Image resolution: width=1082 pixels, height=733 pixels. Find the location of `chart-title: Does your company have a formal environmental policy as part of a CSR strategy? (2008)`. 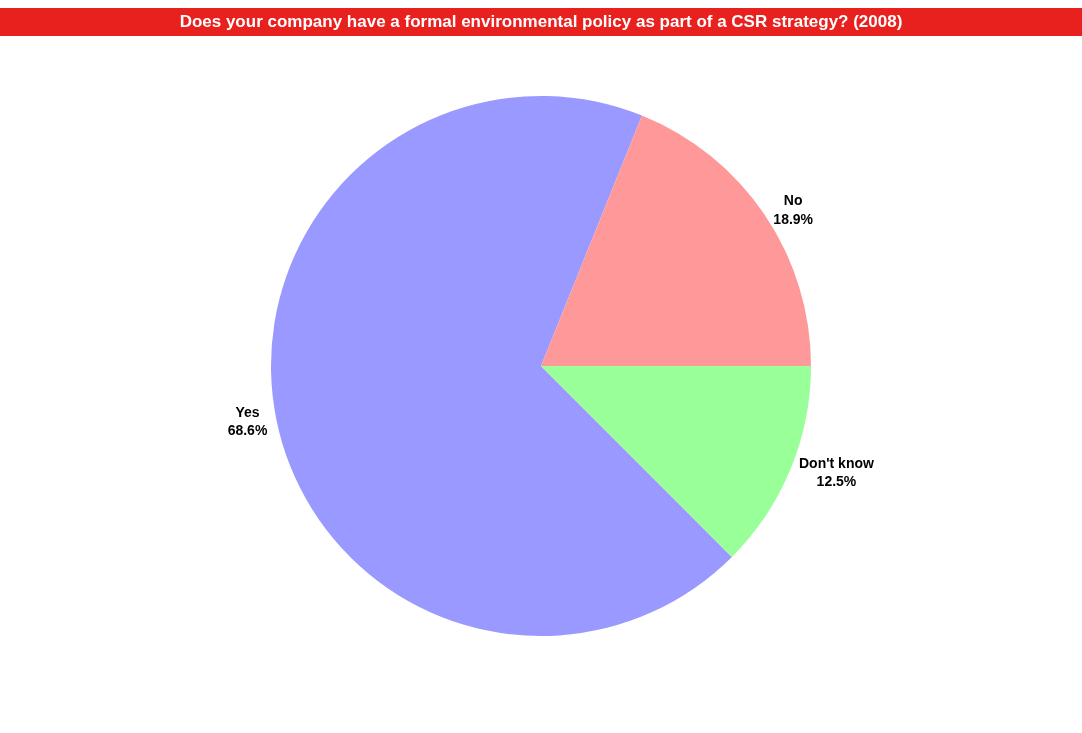

chart-title: Does your company have a formal environmental policy as part of a CSR strategy? (2008) is located at coordinates (541, 22).